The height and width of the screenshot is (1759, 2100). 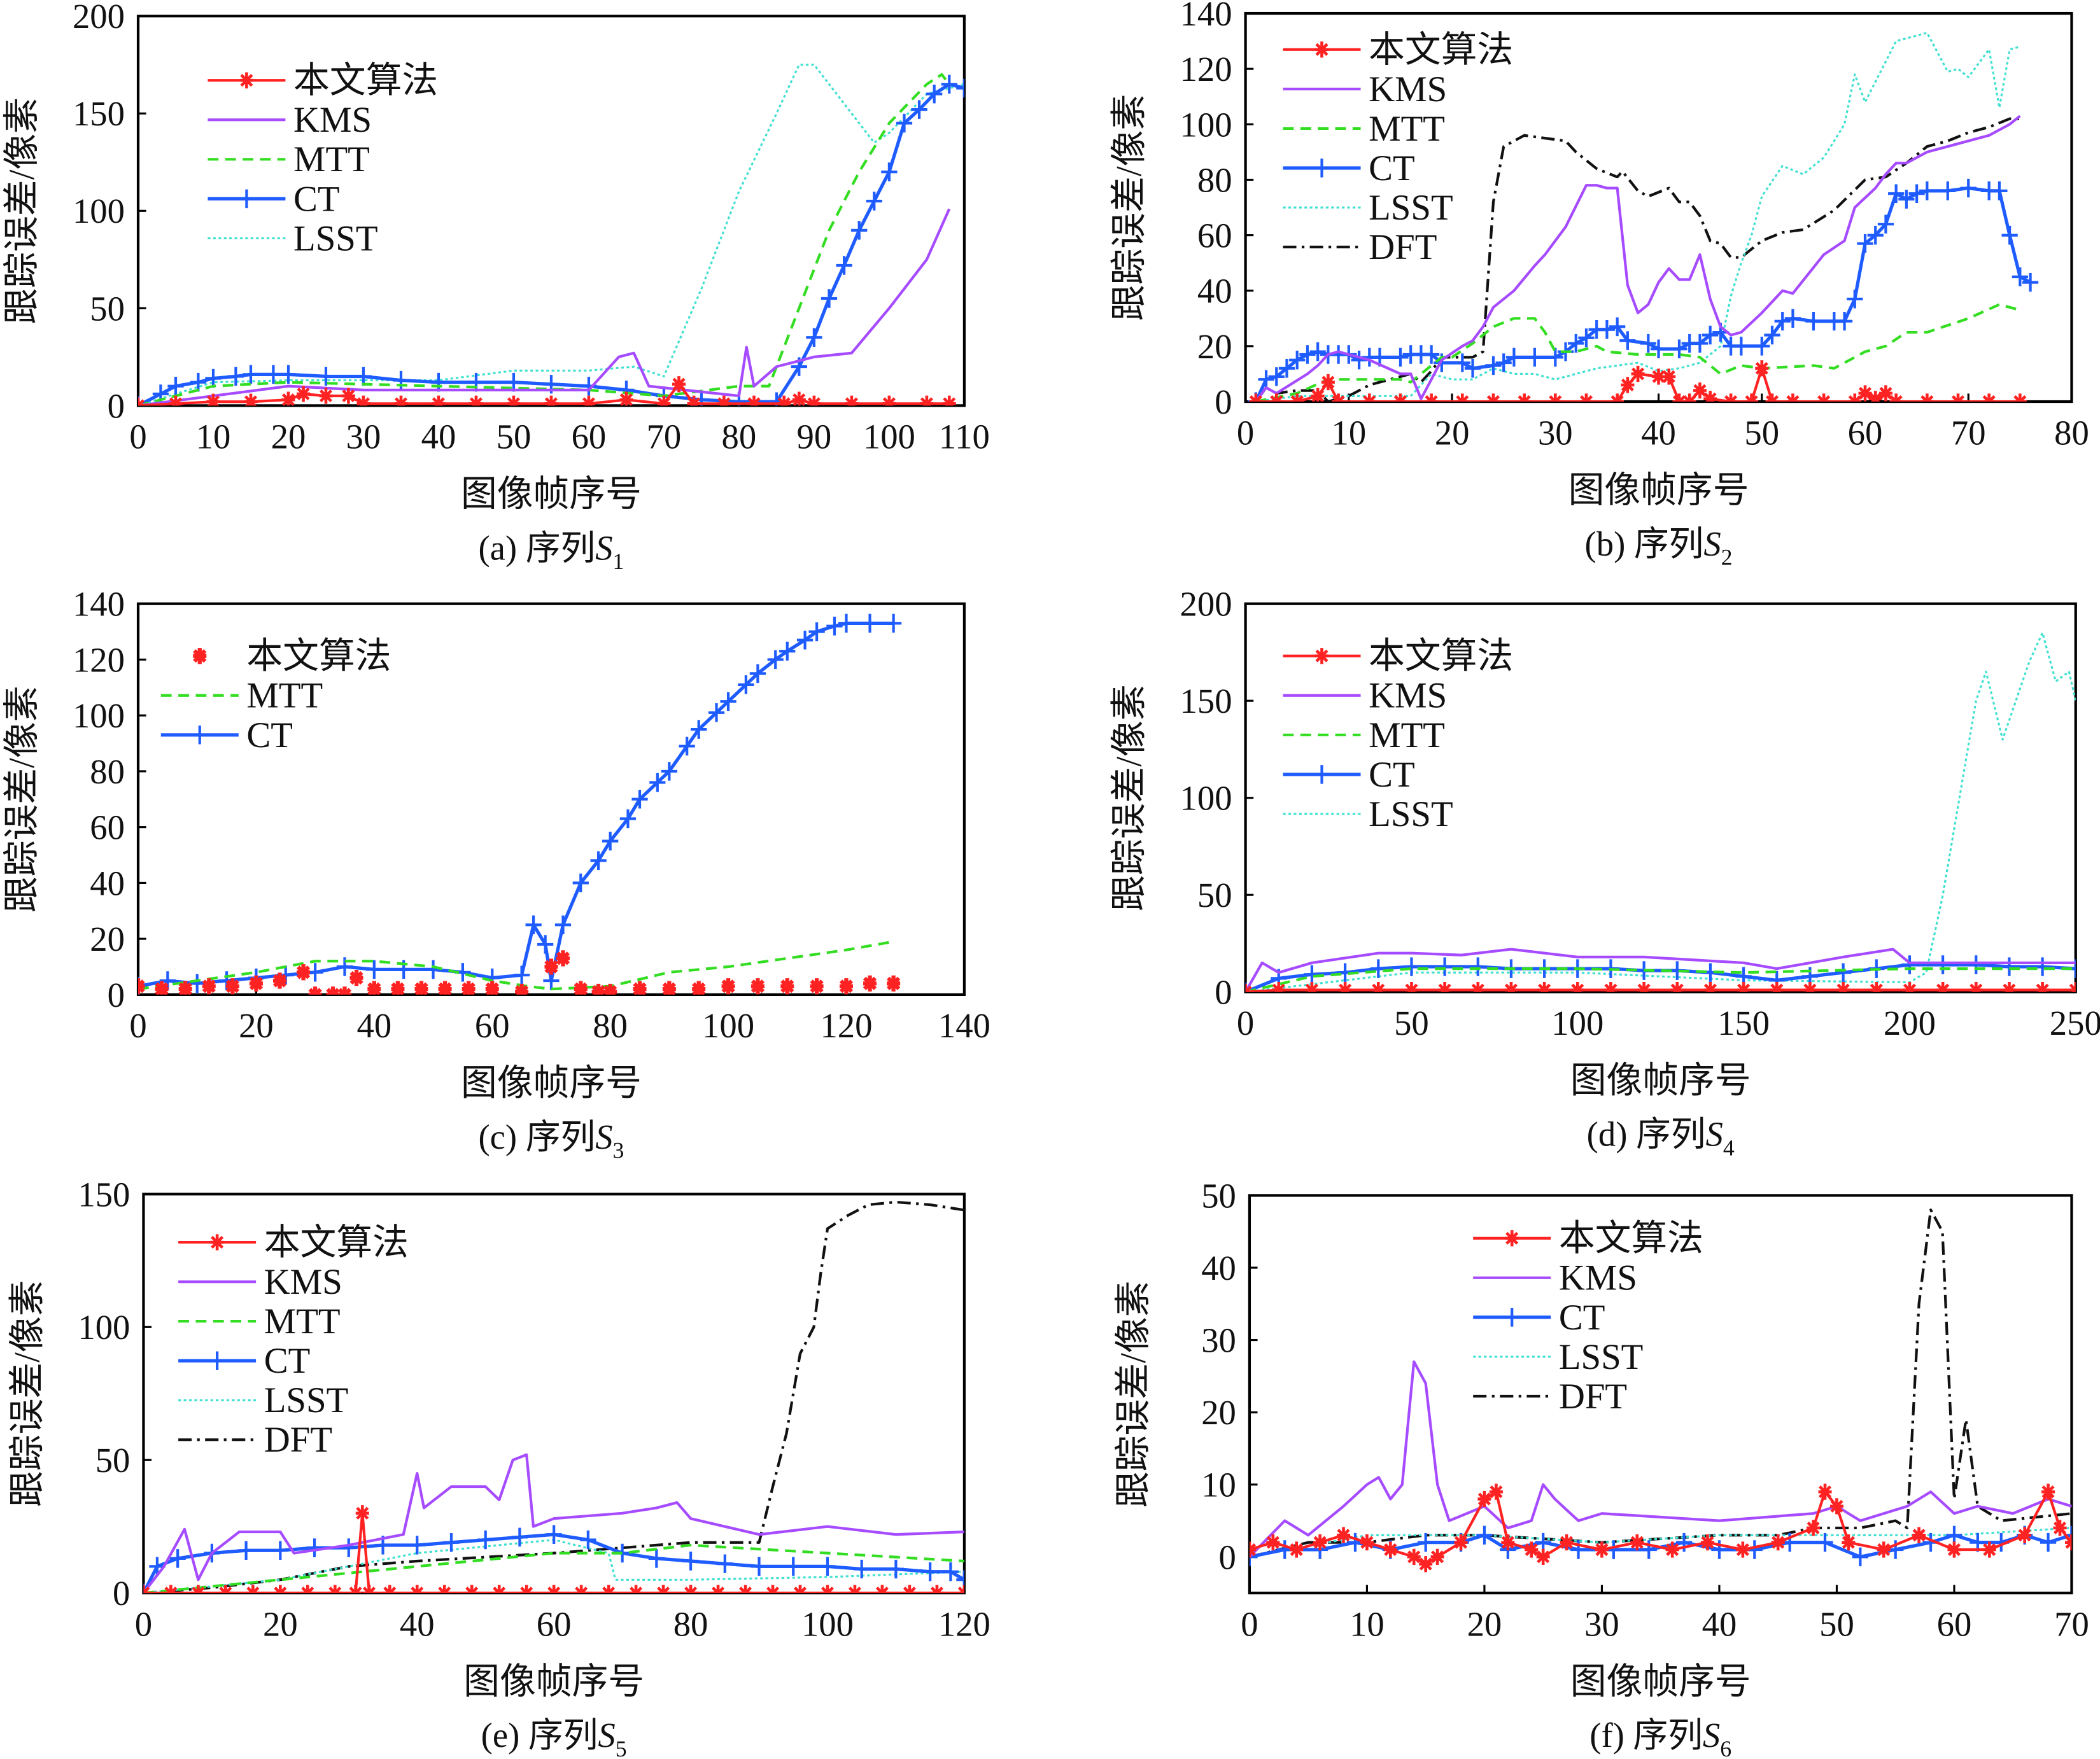 I want to click on caption-prefix: (d) 序列, so click(x=1646, y=1134).